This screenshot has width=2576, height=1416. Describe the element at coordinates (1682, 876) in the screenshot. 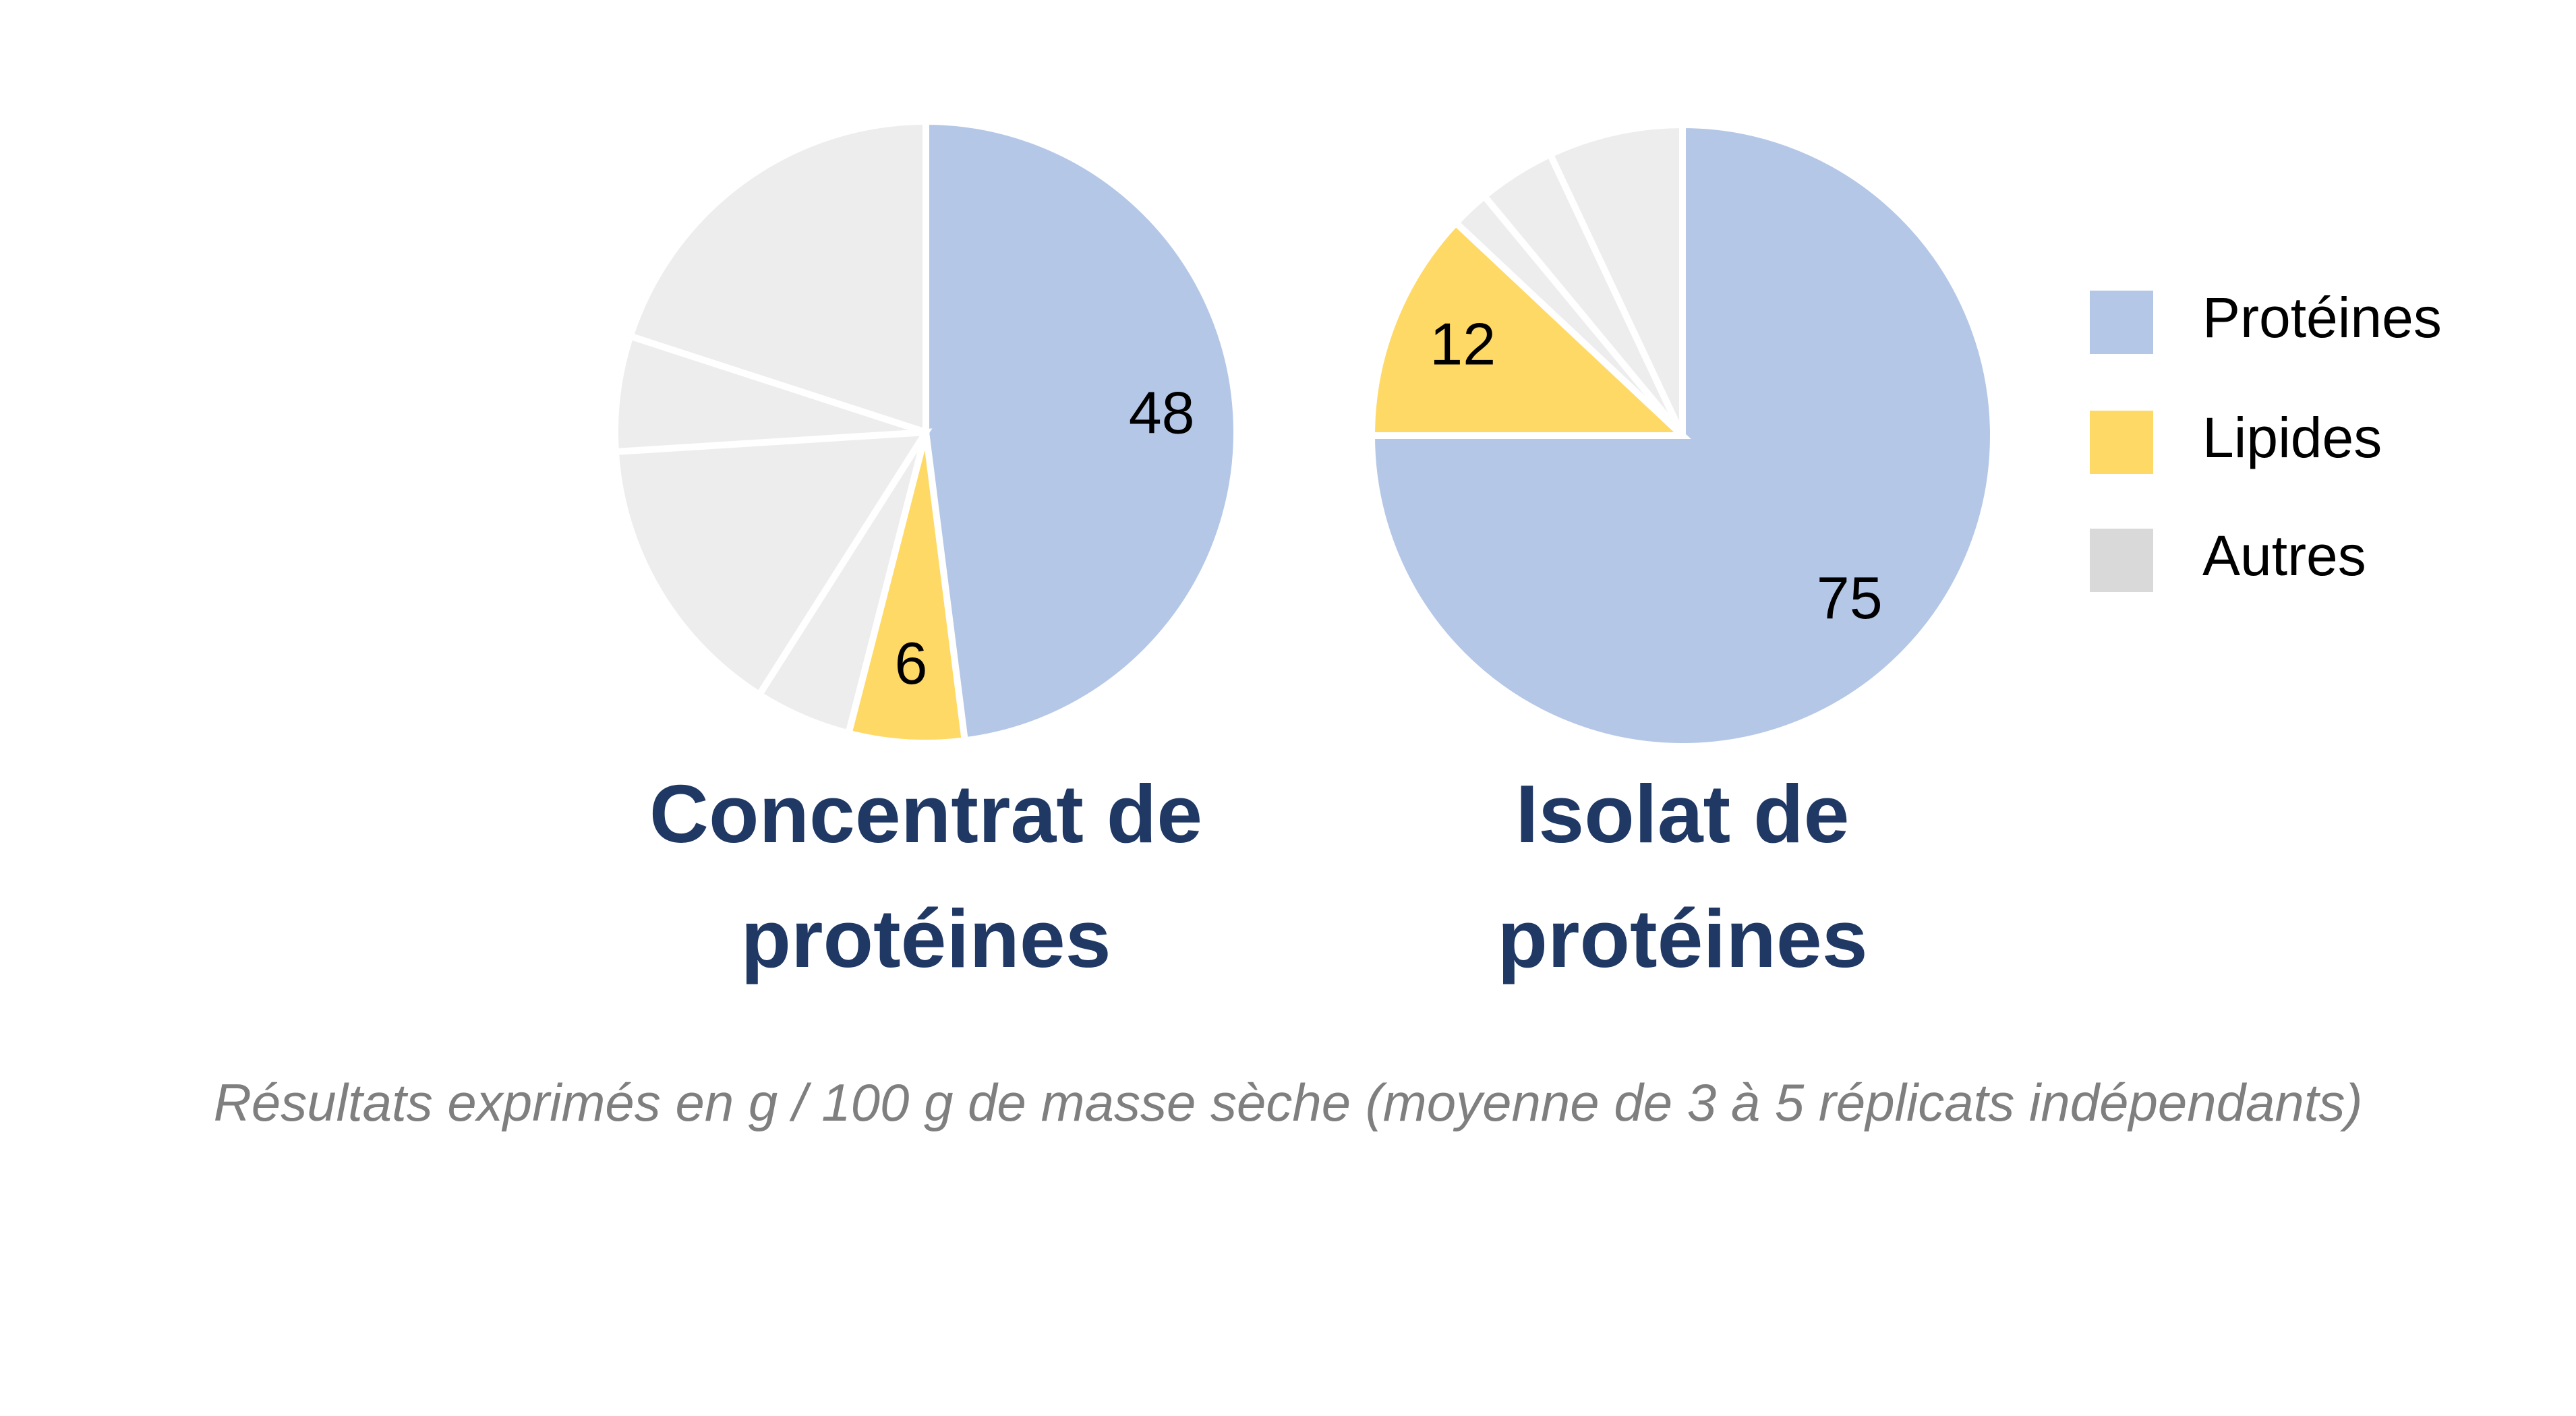

I see `pie-title: Isolat de protéines` at that location.